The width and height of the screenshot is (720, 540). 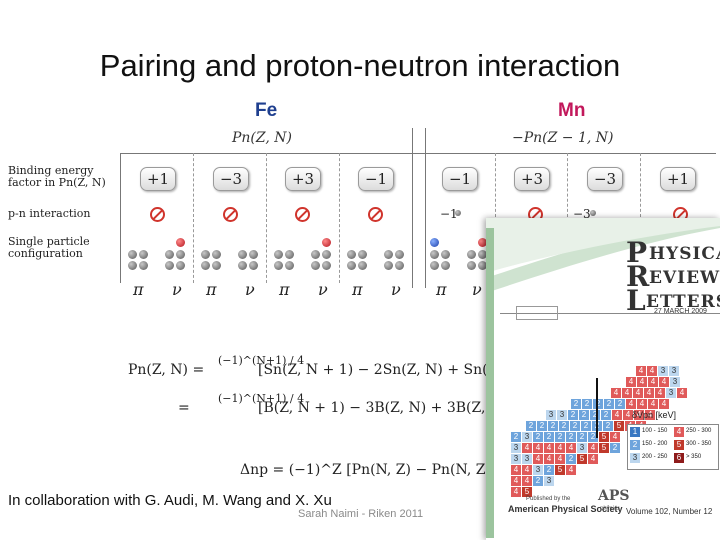 What do you see at coordinates (49, 247) in the screenshot?
I see `row-label-single-particle: Single particle configuration` at bounding box center [49, 247].